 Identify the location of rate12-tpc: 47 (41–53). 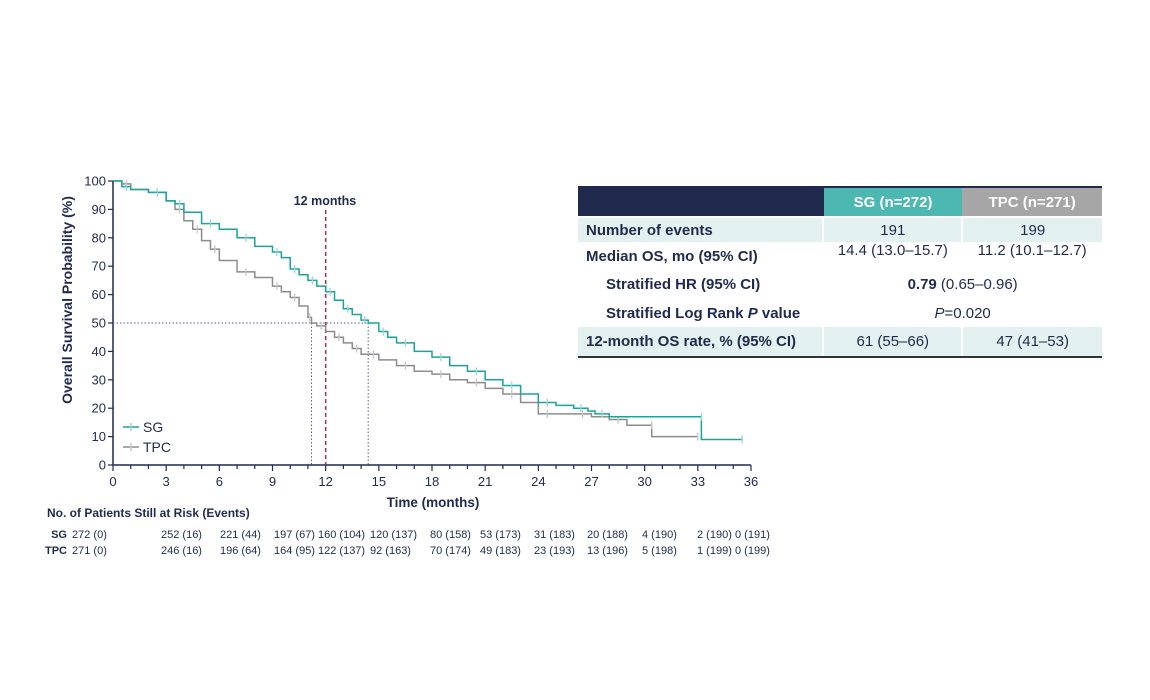
(1031, 342).